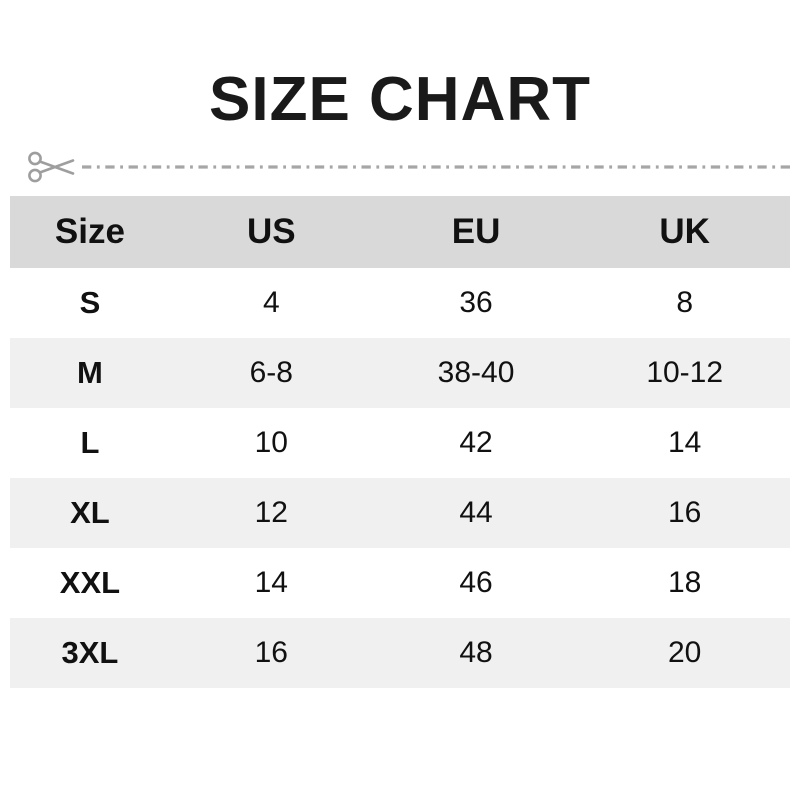  I want to click on cell-uk: 20, so click(685, 653).